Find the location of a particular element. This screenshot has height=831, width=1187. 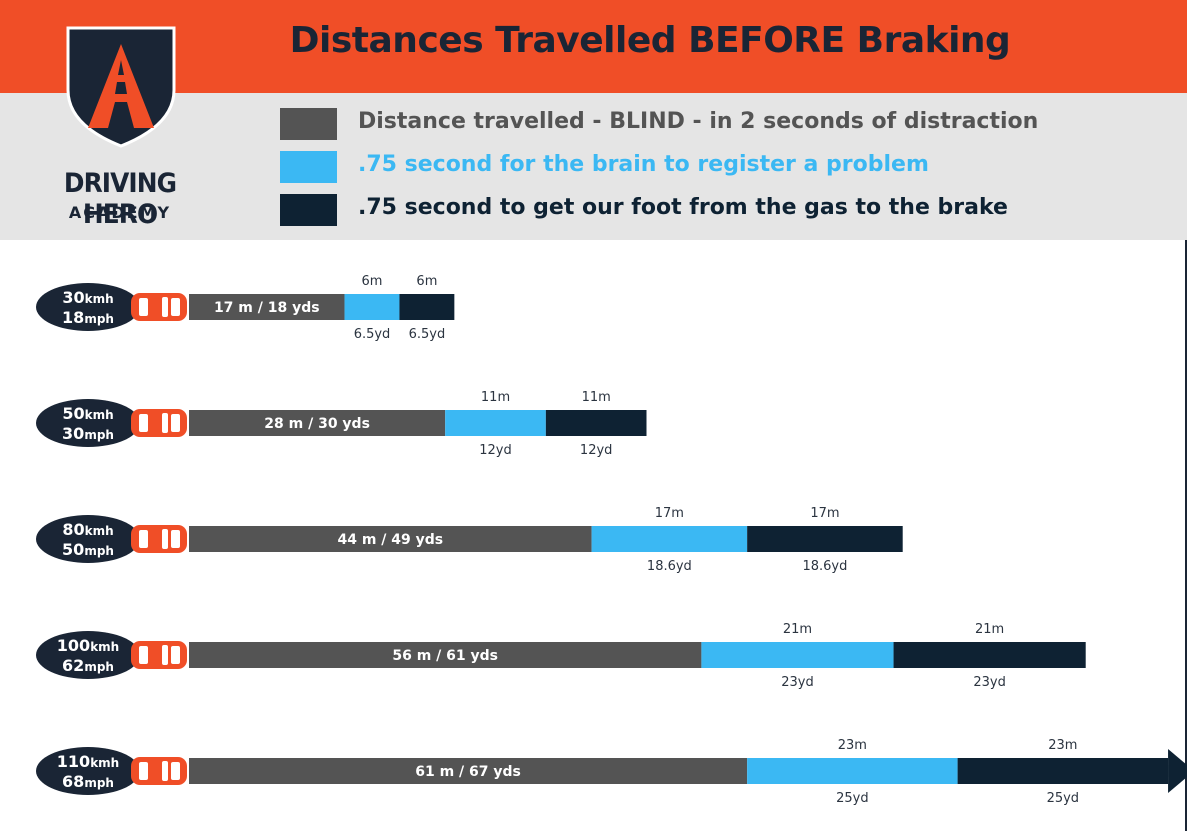

legend-swatch-foot is located at coordinates (308, 210).